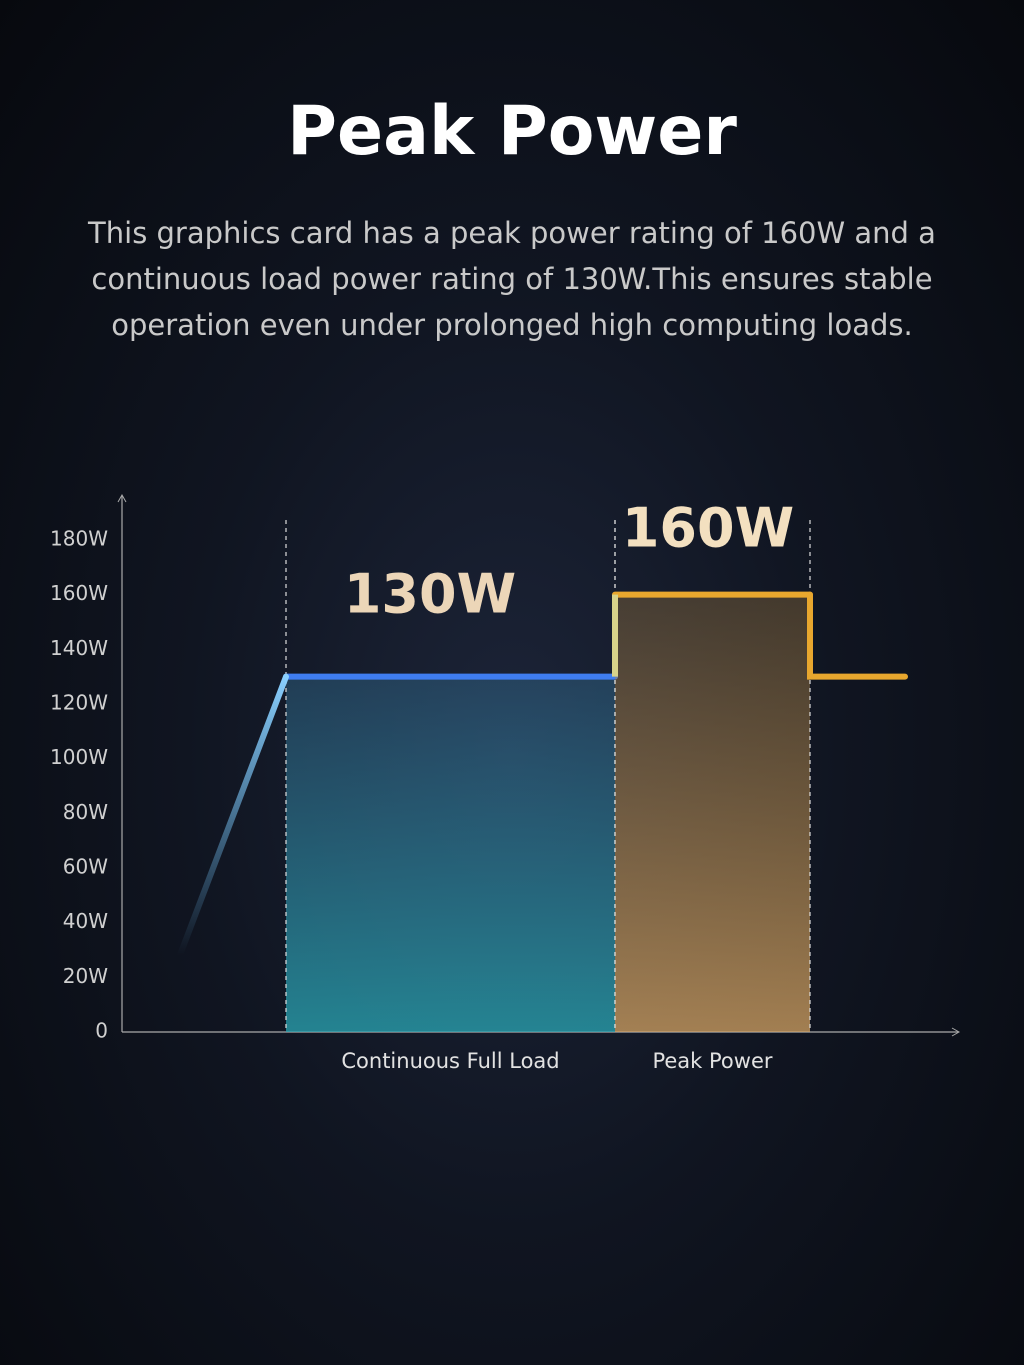 This screenshot has width=1024, height=1365. I want to click on value-label: 130W, so click(430, 594).